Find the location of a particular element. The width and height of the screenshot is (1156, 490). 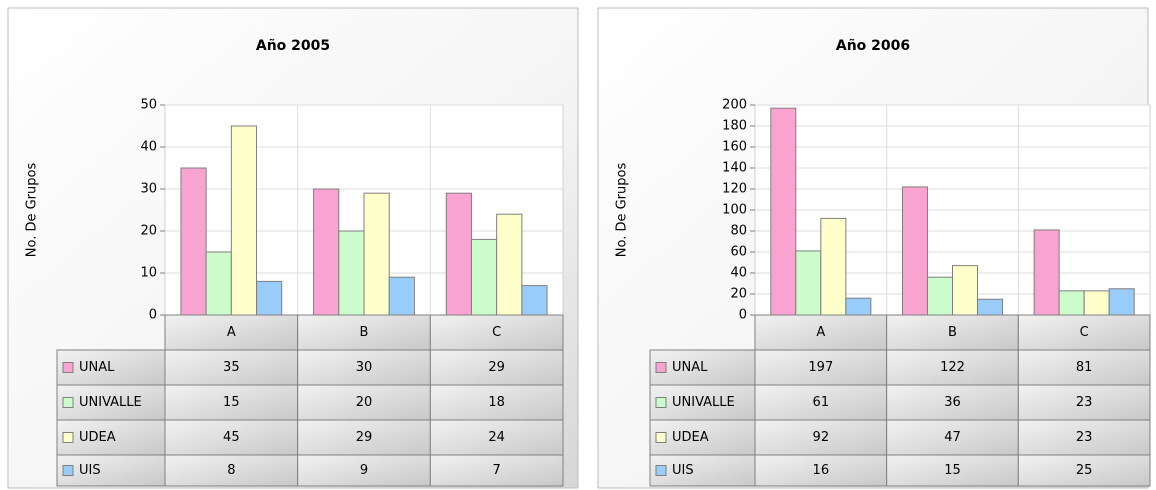

table-value: 81 is located at coordinates (1084, 367).